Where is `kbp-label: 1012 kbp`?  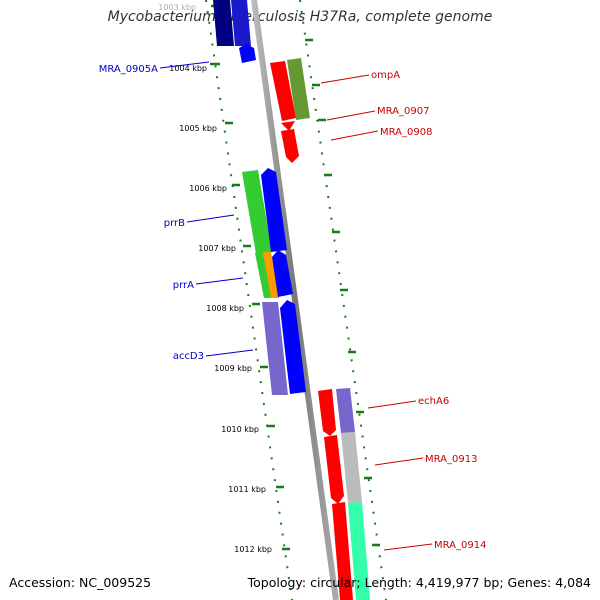
kbp-label: 1012 kbp is located at coordinates (253, 549).